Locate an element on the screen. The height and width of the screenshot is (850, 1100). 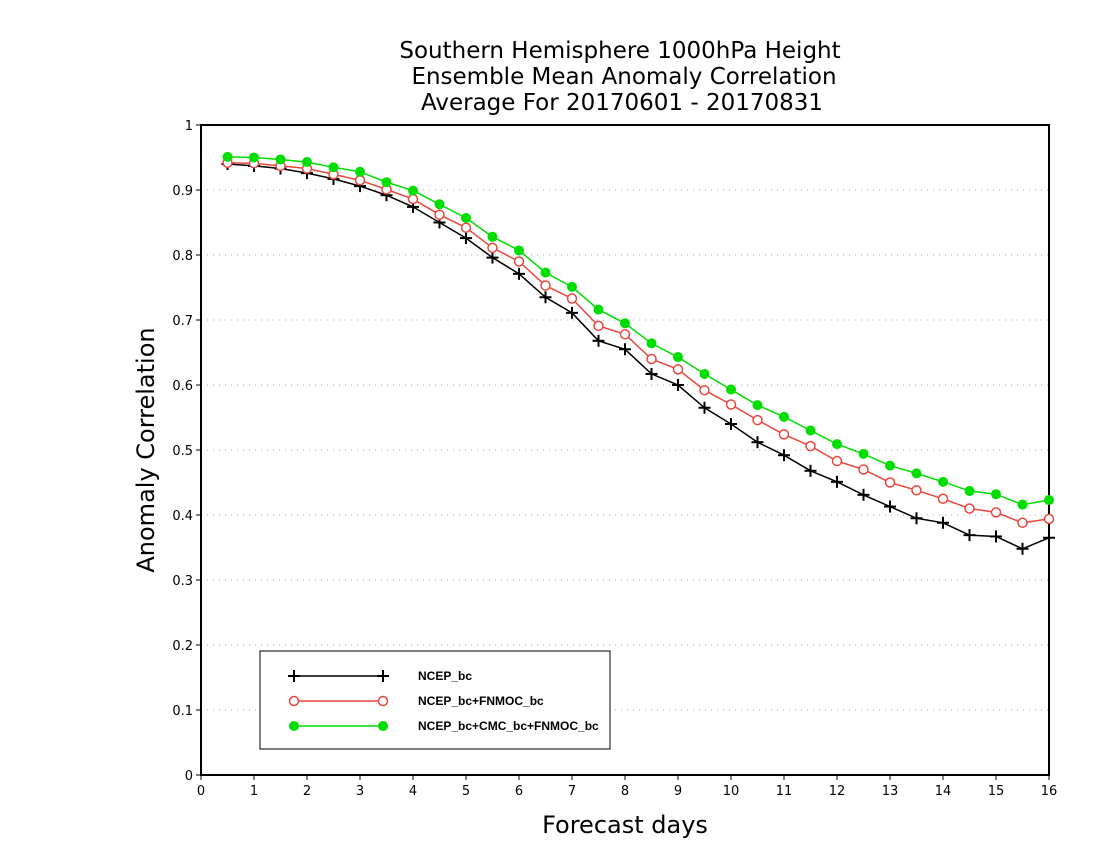
x-tick-label: 2 is located at coordinates (307, 791).